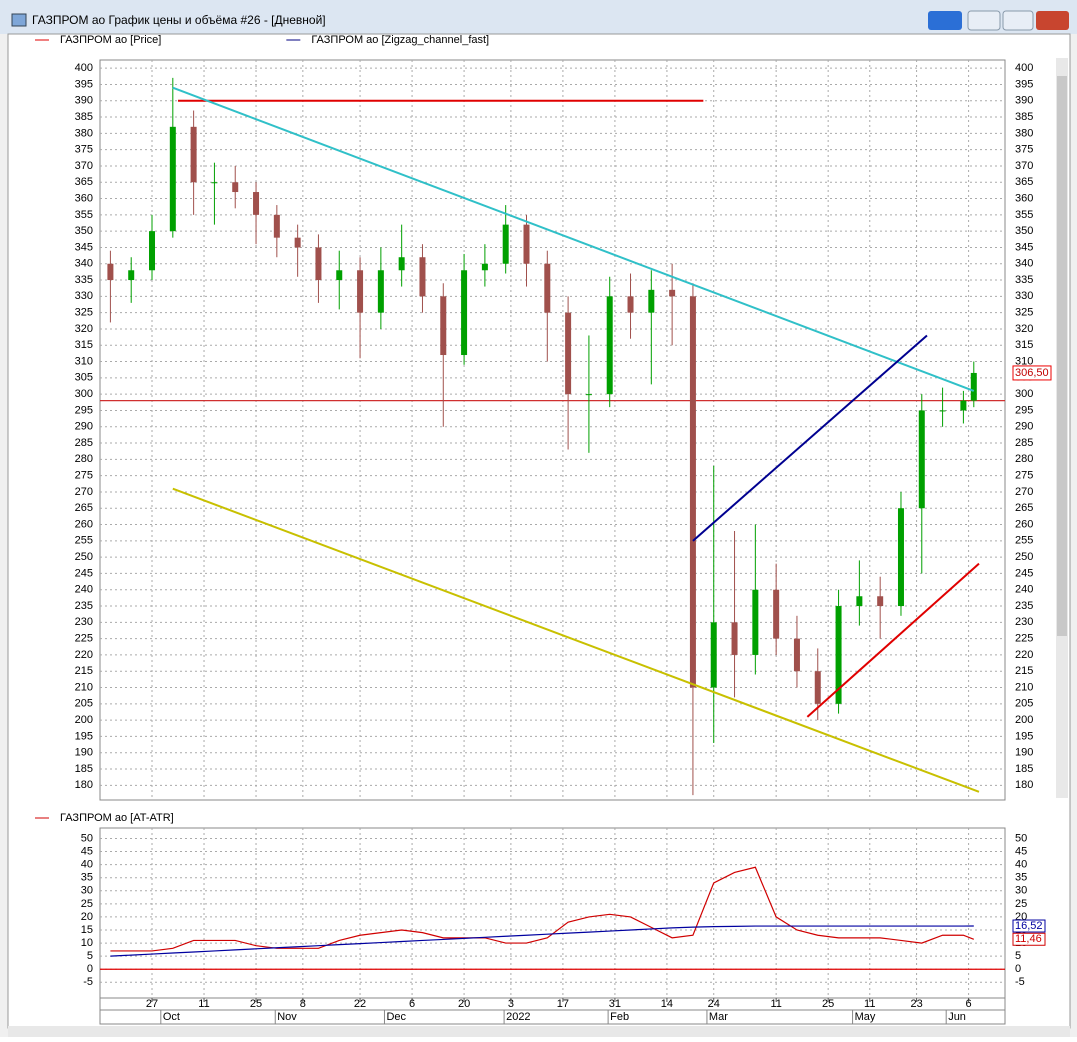  I want to click on legend-label: ГАЗПРОМ ао [AT-ATR], so click(117, 818).